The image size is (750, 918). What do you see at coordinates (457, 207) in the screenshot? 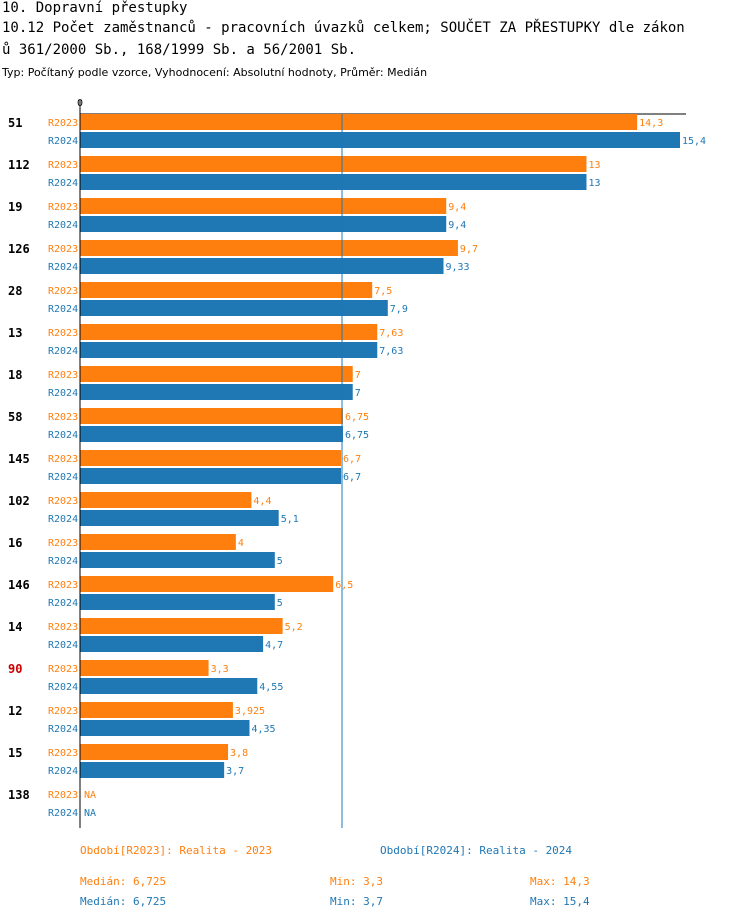
I see `value-label-r2023: 9,4` at bounding box center [457, 207].